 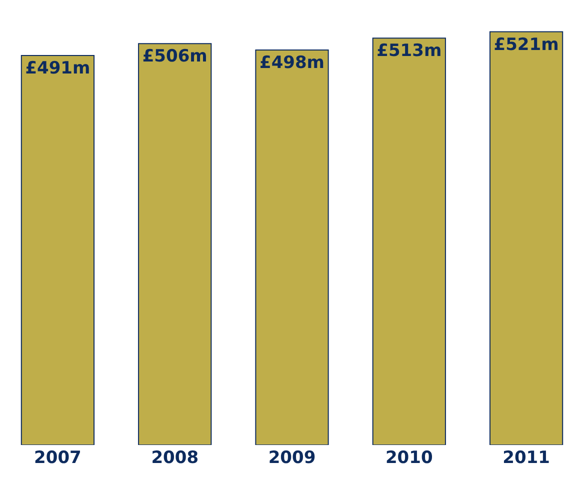 I want to click on data-label: £506m, so click(x=175, y=56).